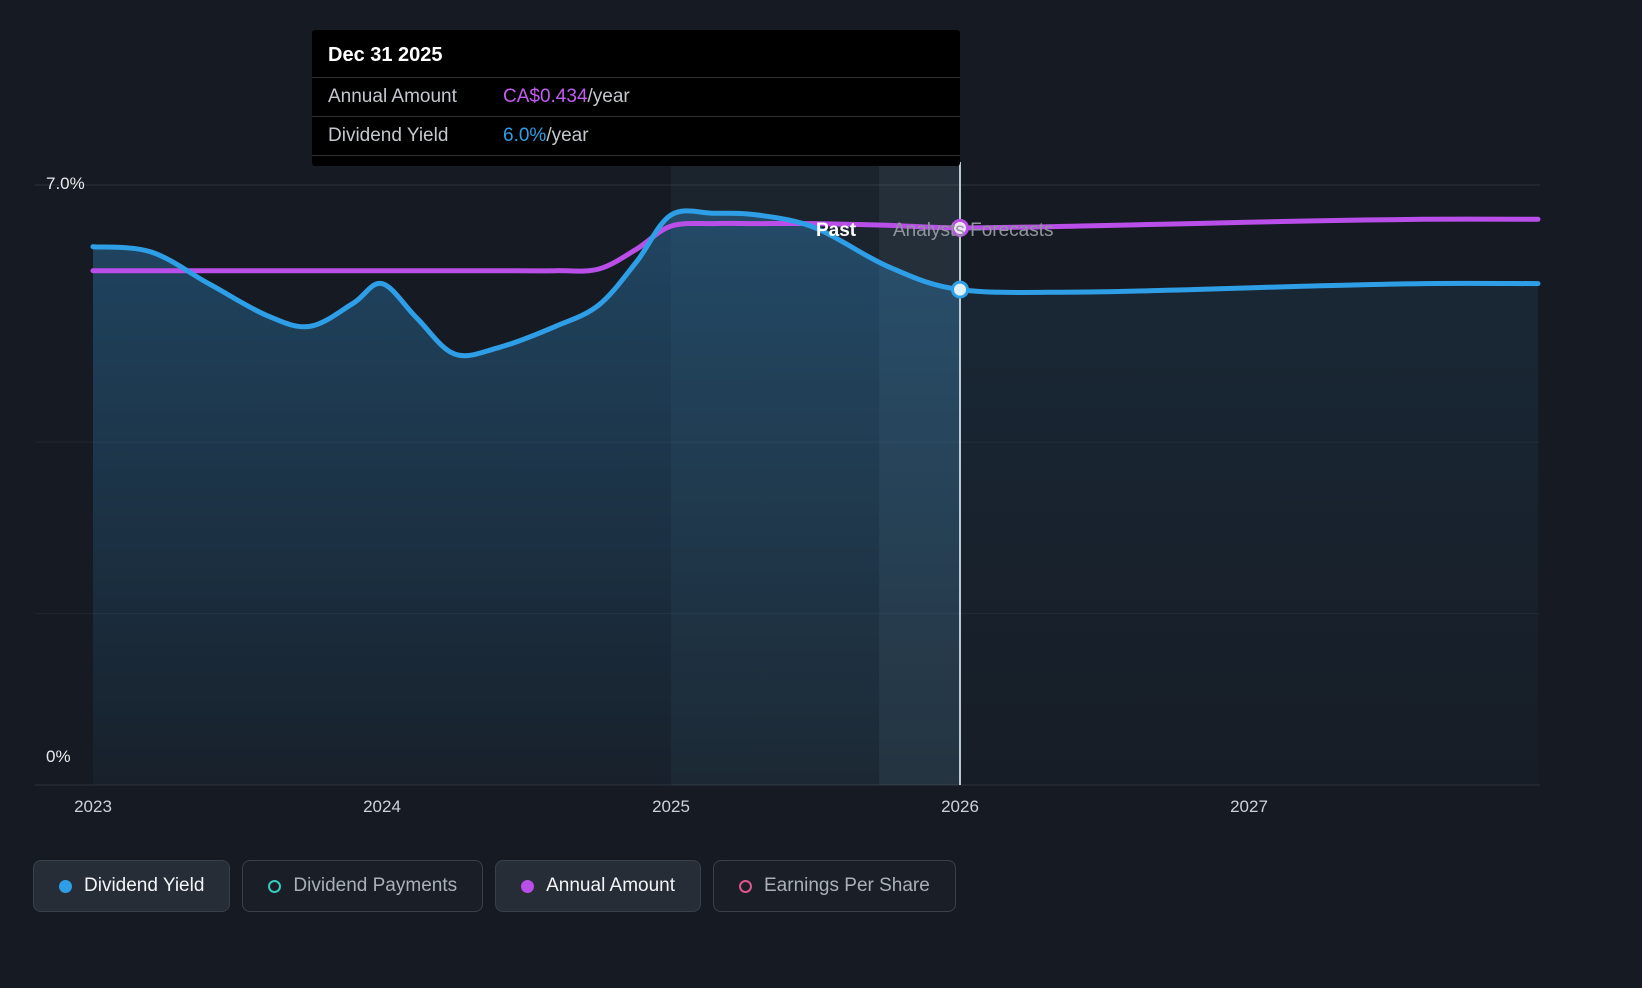 Image resolution: width=1642 pixels, height=988 pixels. What do you see at coordinates (382, 806) in the screenshot?
I see `x-tick-label: 2024` at bounding box center [382, 806].